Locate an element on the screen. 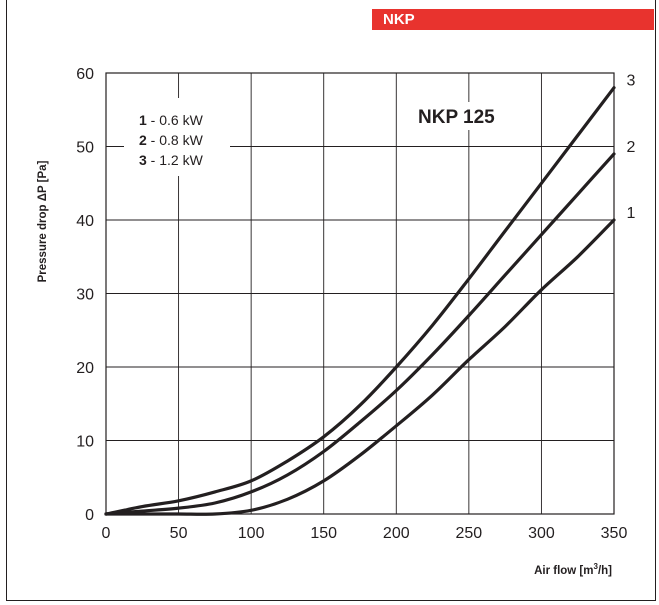  legend: 1 - 0.6 kW2 - 0.8 kW3 - 1.2 kW is located at coordinates (171, 140).